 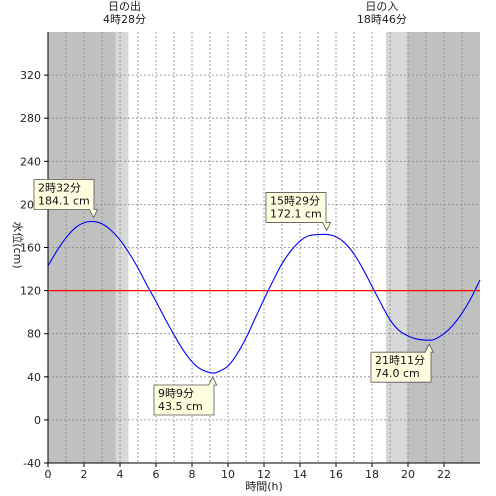 What do you see at coordinates (30, 291) in the screenshot?
I see `y-tick-label: 120` at bounding box center [30, 291].